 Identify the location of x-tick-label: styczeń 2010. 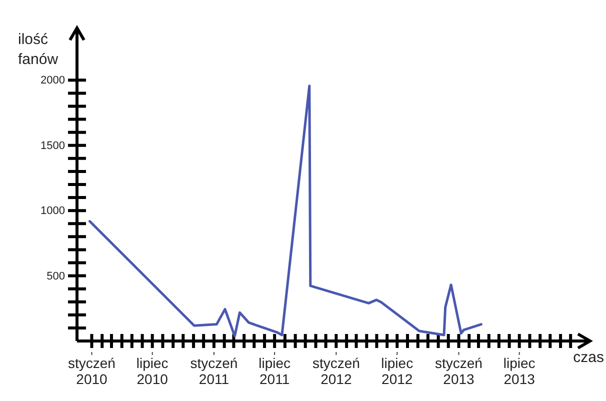
(92, 371).